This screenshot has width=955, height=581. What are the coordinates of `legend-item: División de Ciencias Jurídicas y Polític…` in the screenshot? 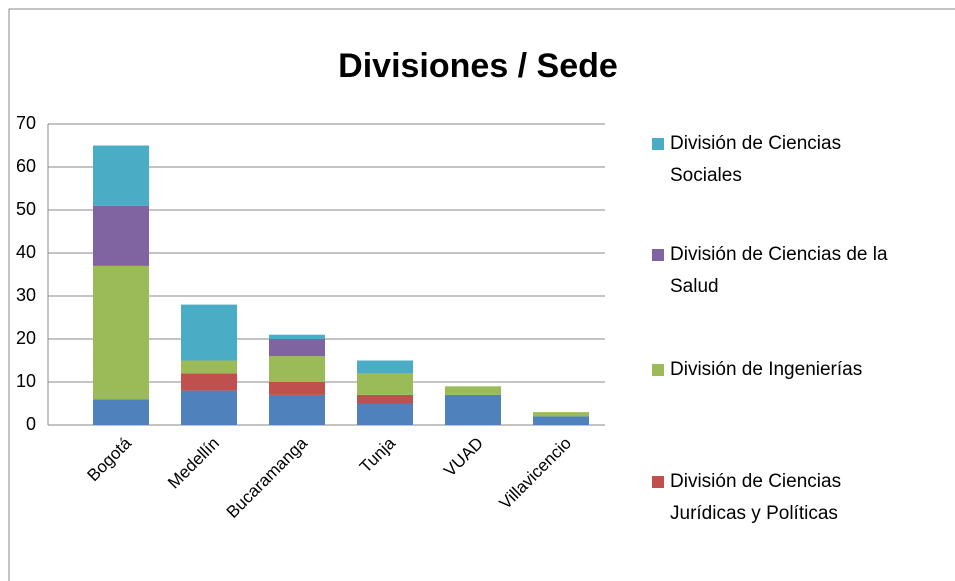 It's located at (781, 498).